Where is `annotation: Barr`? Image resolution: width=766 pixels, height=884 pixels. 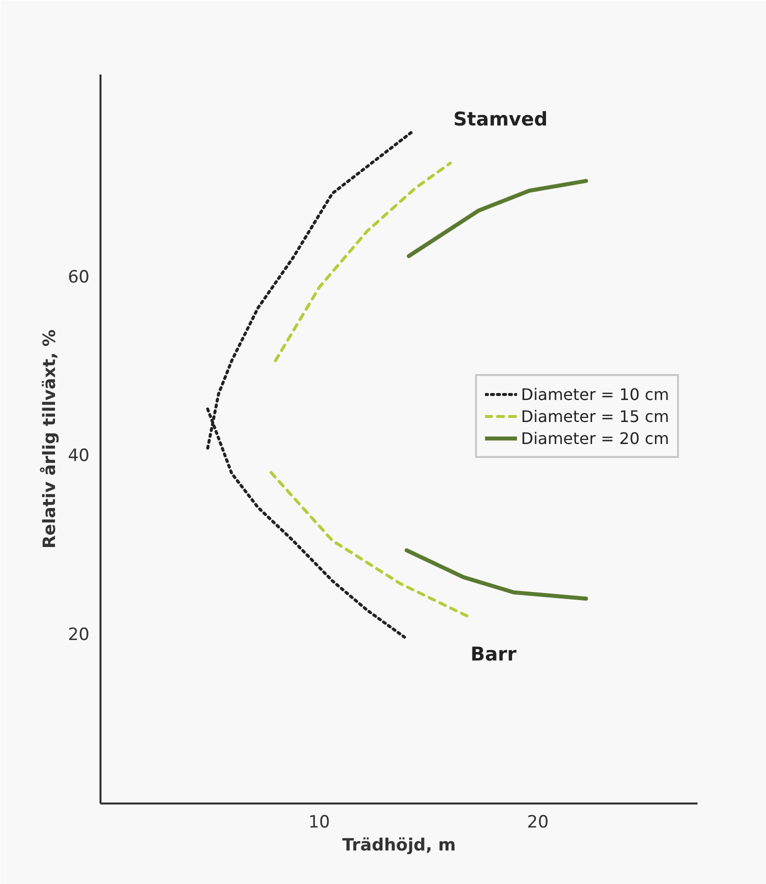
annotation: Barr is located at coordinates (494, 655).